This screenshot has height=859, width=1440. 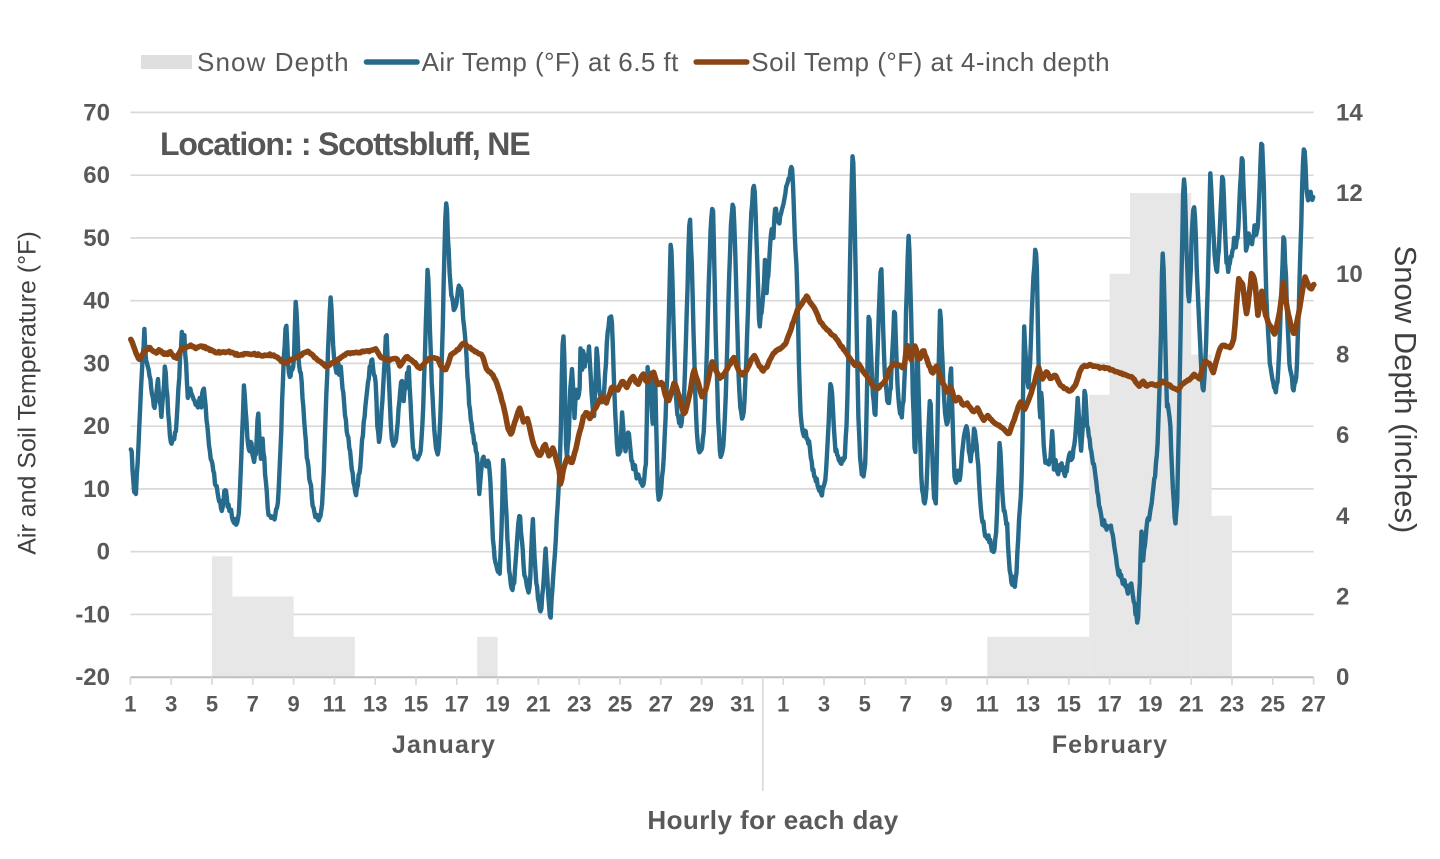 What do you see at coordinates (1342, 435) in the screenshot?
I see `svg-text: 6` at bounding box center [1342, 435].